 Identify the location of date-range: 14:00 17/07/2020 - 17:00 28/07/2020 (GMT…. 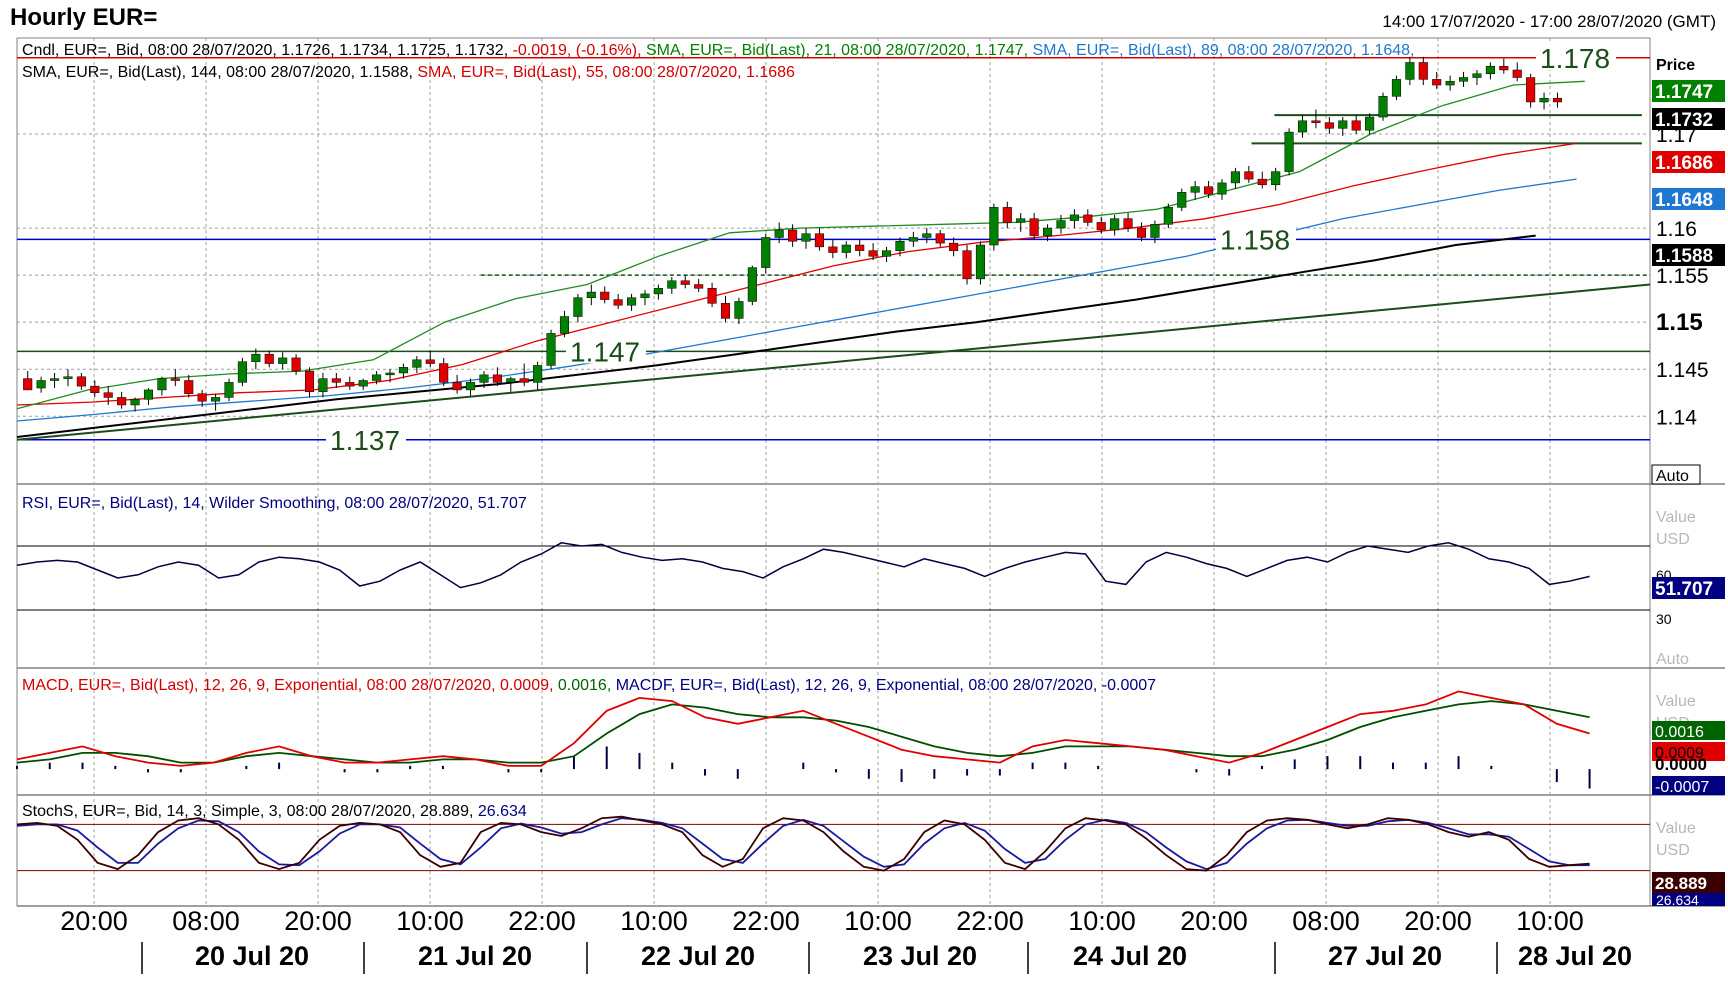
(1549, 21).